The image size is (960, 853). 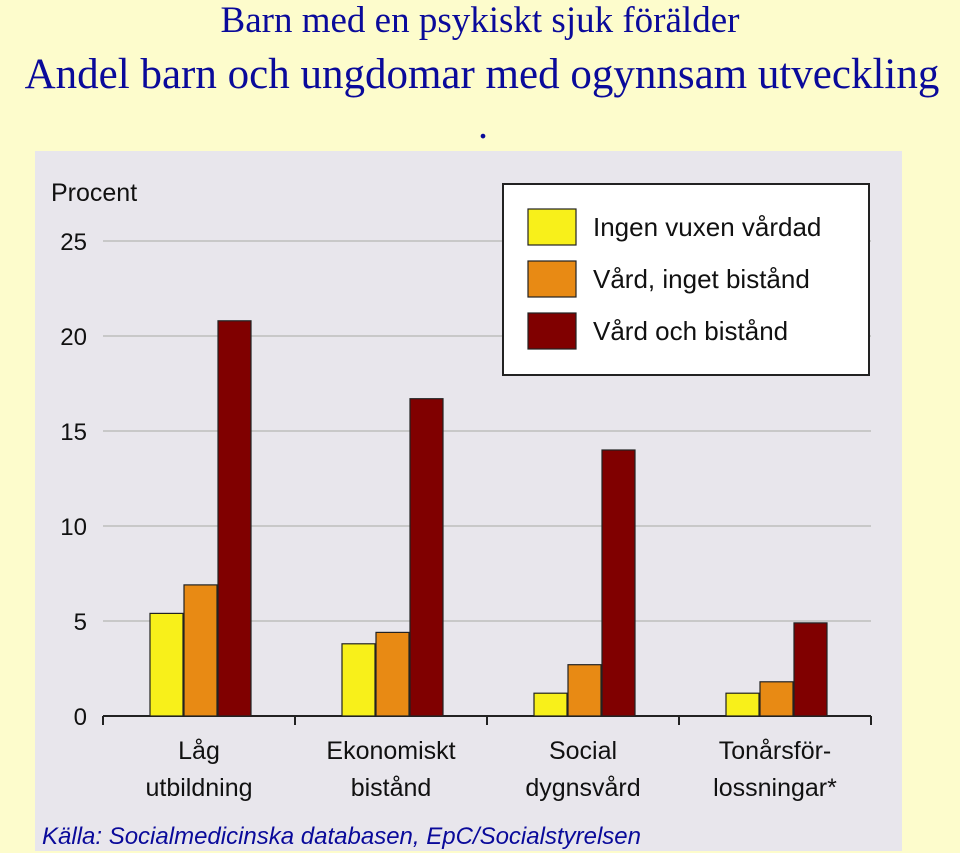 What do you see at coordinates (775, 788) in the screenshot?
I see `x-tick-label: lossningar*` at bounding box center [775, 788].